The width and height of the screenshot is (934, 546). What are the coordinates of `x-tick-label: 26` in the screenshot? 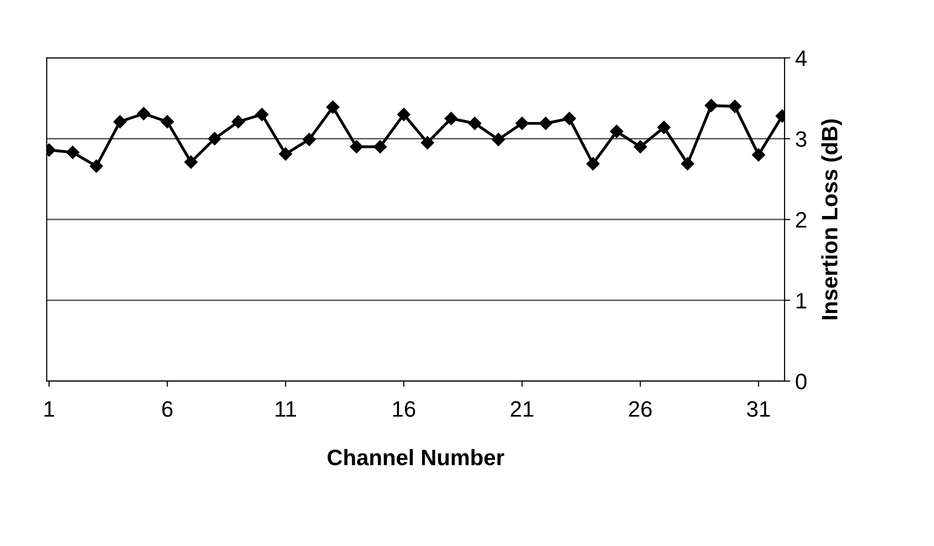 It's located at (640, 409).